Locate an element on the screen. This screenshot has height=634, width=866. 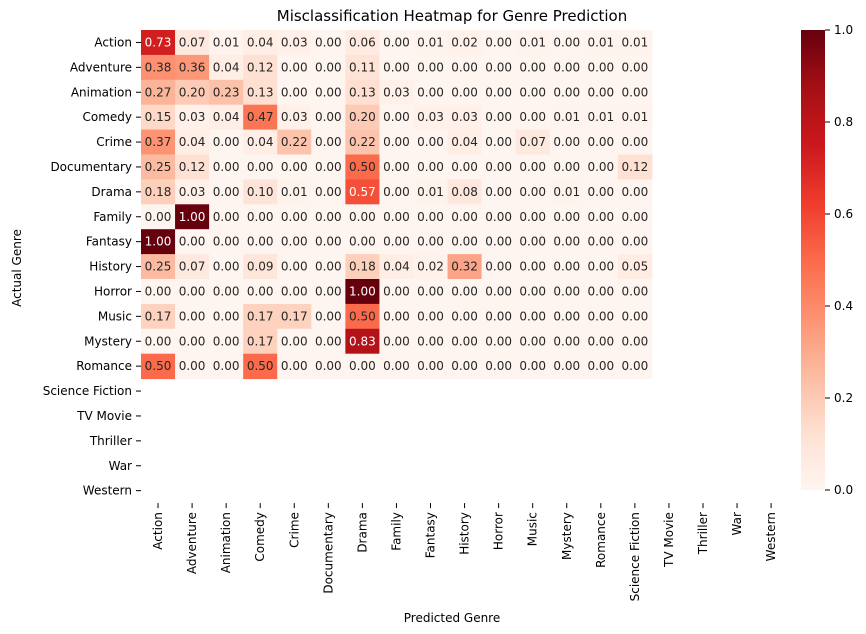
y-tick-label: Family is located at coordinates (112, 217).